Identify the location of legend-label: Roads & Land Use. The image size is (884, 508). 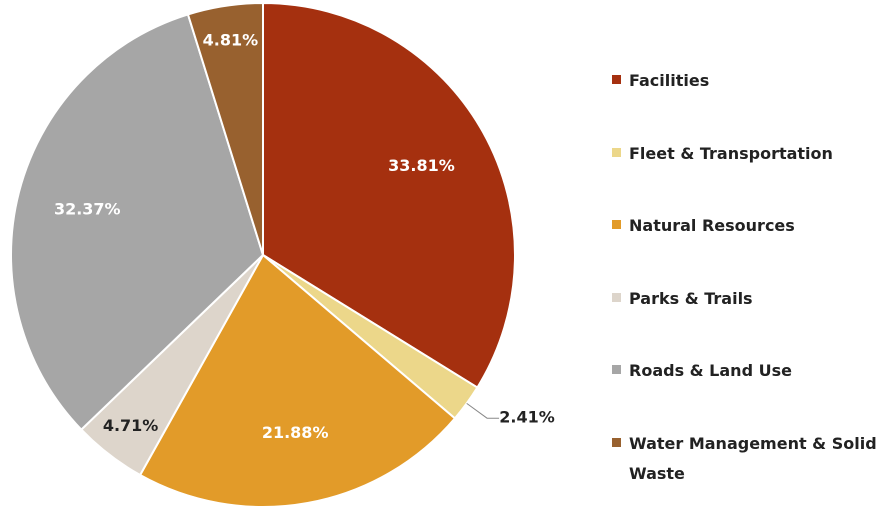
(710, 370).